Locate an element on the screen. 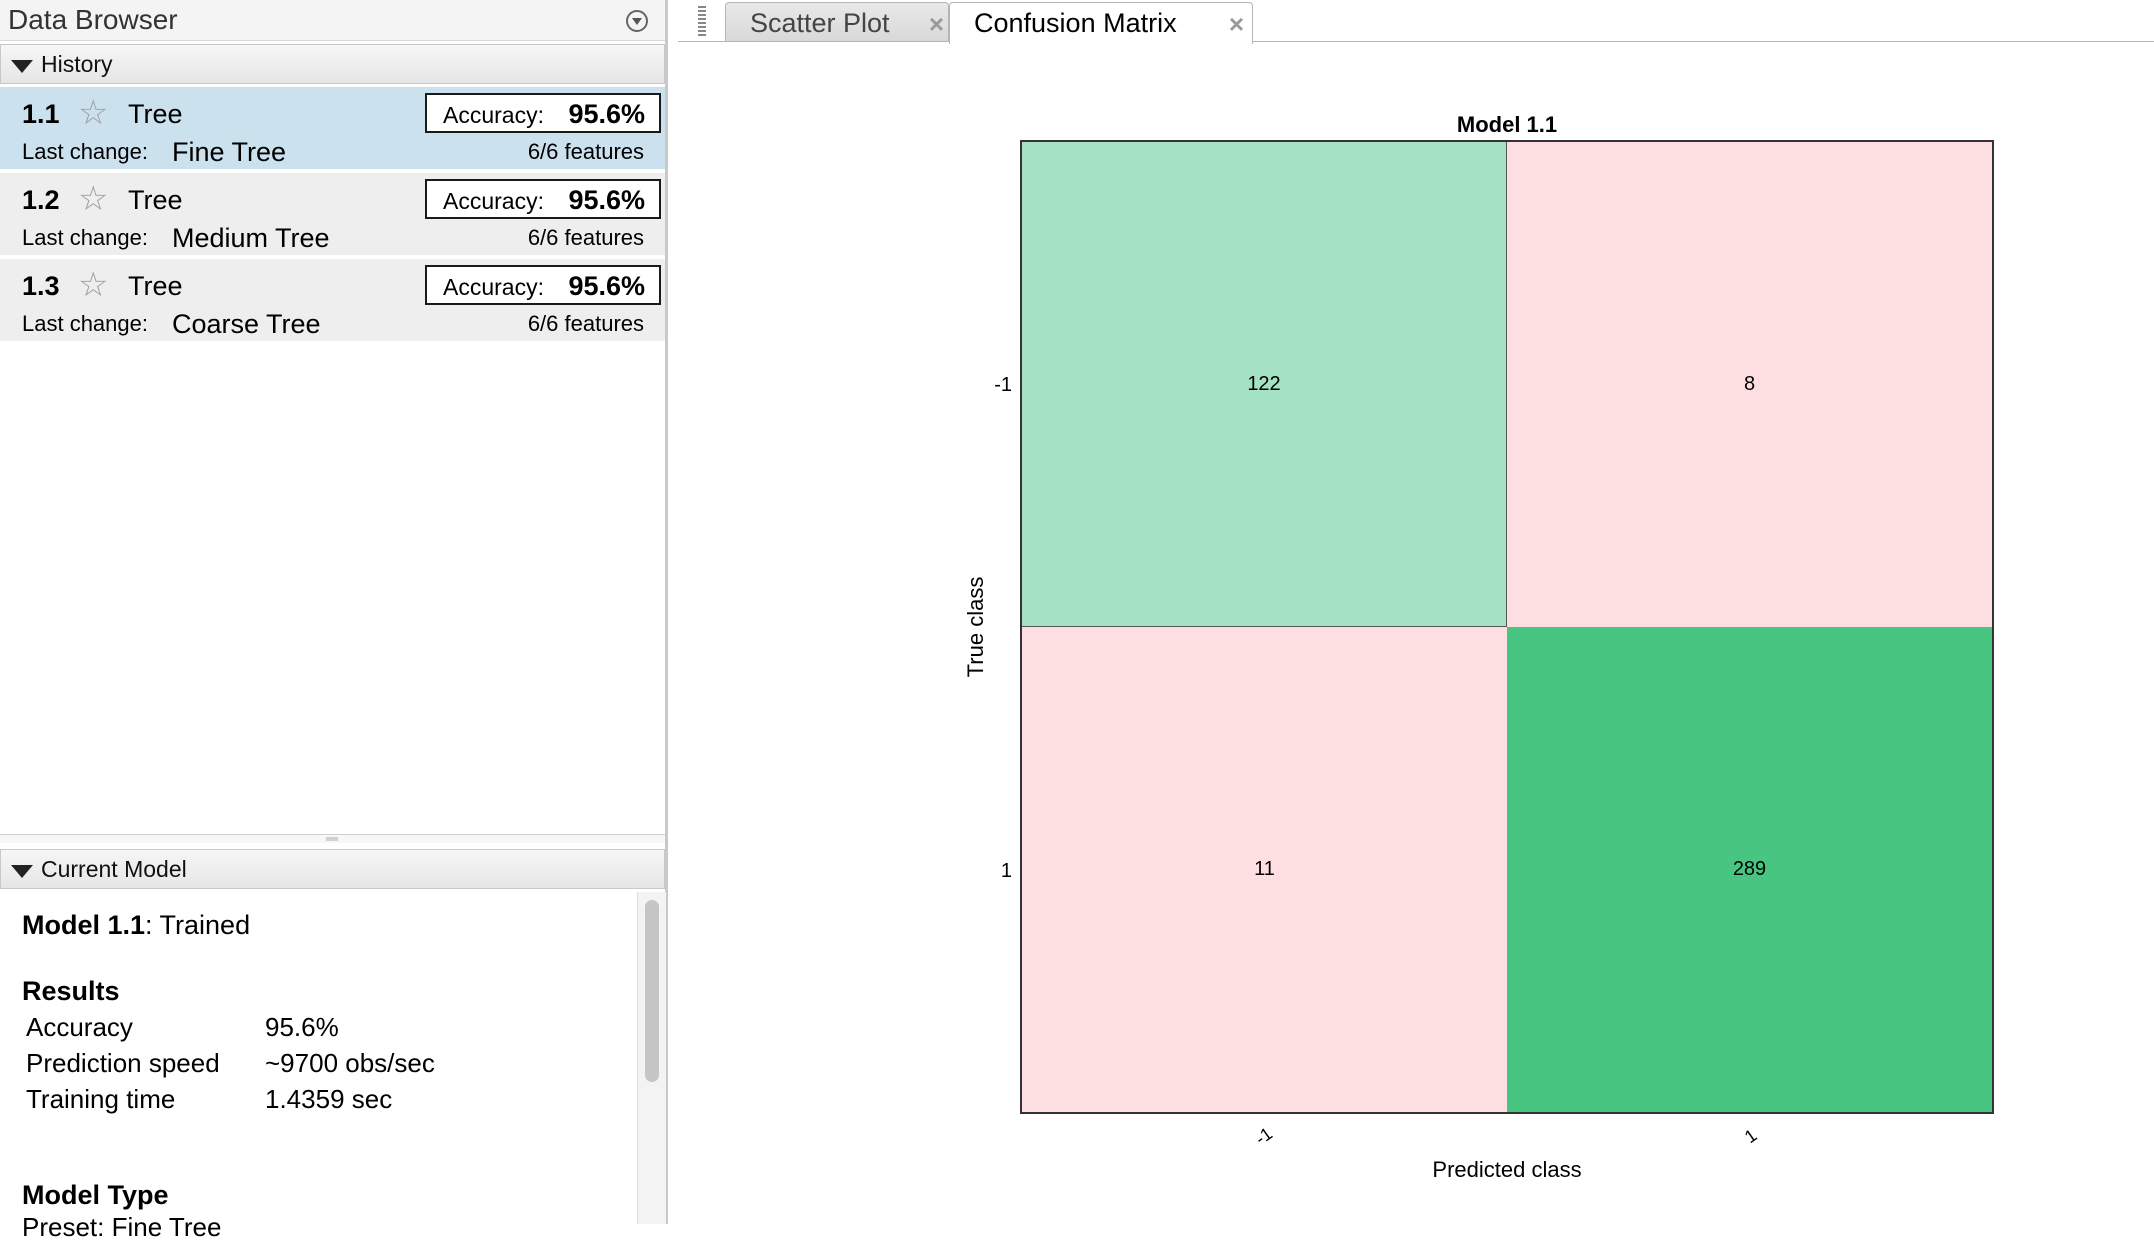  chevron-down-circle-icon is located at coordinates (637, 21).